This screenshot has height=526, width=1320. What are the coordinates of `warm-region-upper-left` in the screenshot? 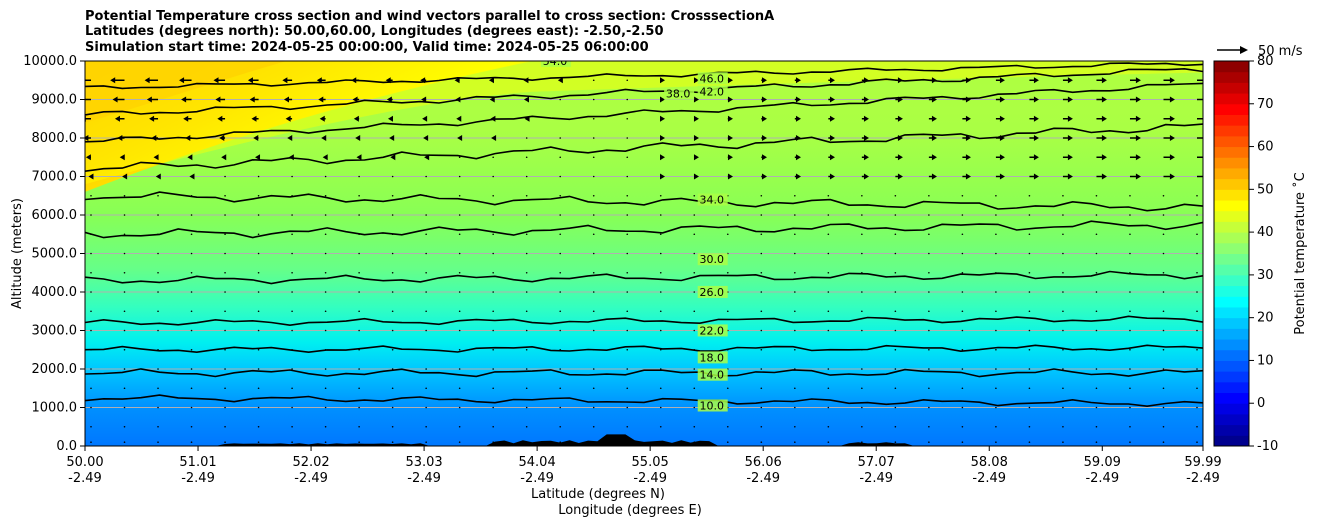 It's located at (309, 126).